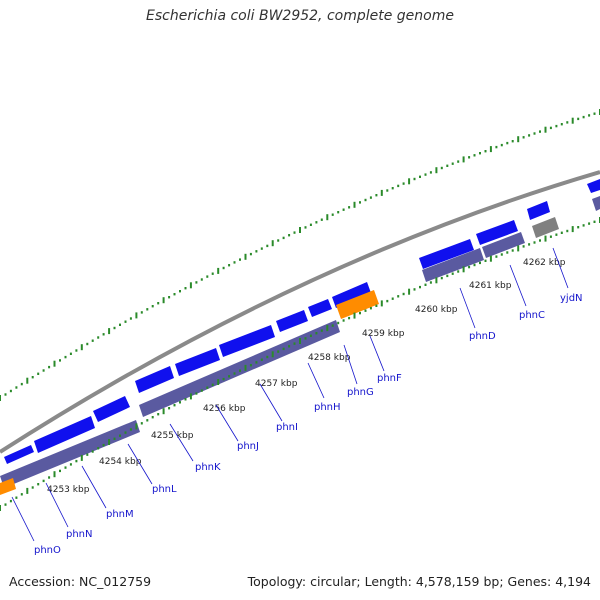 The image size is (600, 600). I want to click on gene-label: phnJ, so click(248, 446).